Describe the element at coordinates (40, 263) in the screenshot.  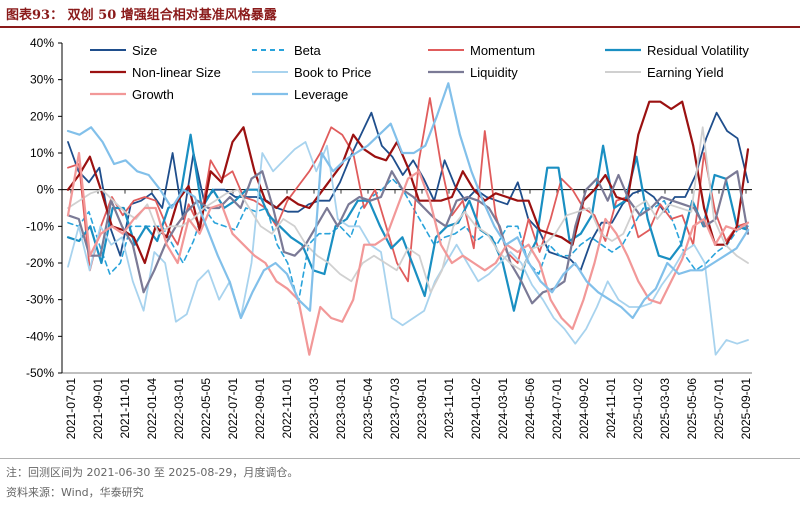
I see `y-tick-label: -20%` at that location.